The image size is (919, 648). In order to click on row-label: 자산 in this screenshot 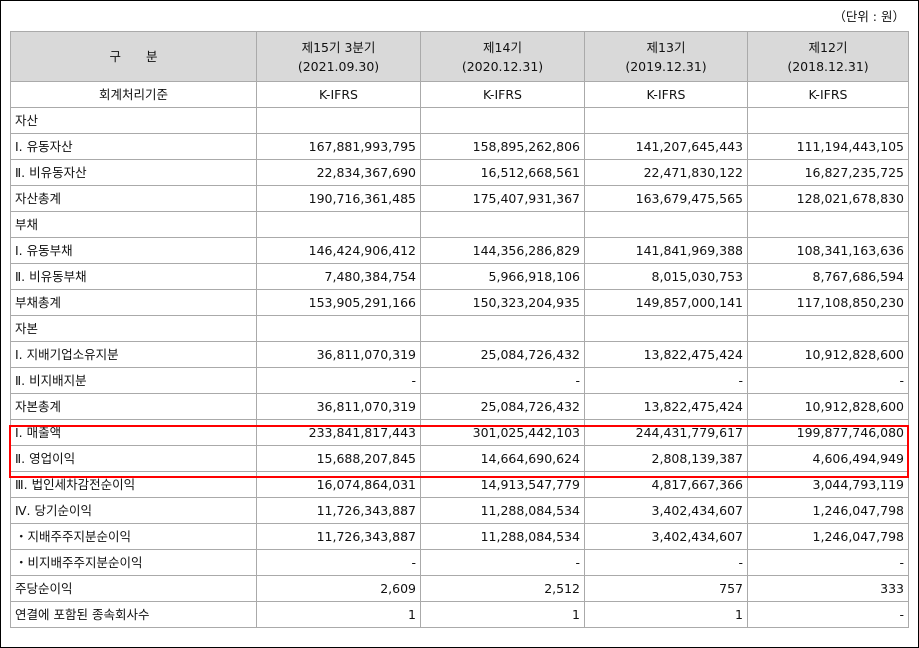, I will do `click(133, 120)`.